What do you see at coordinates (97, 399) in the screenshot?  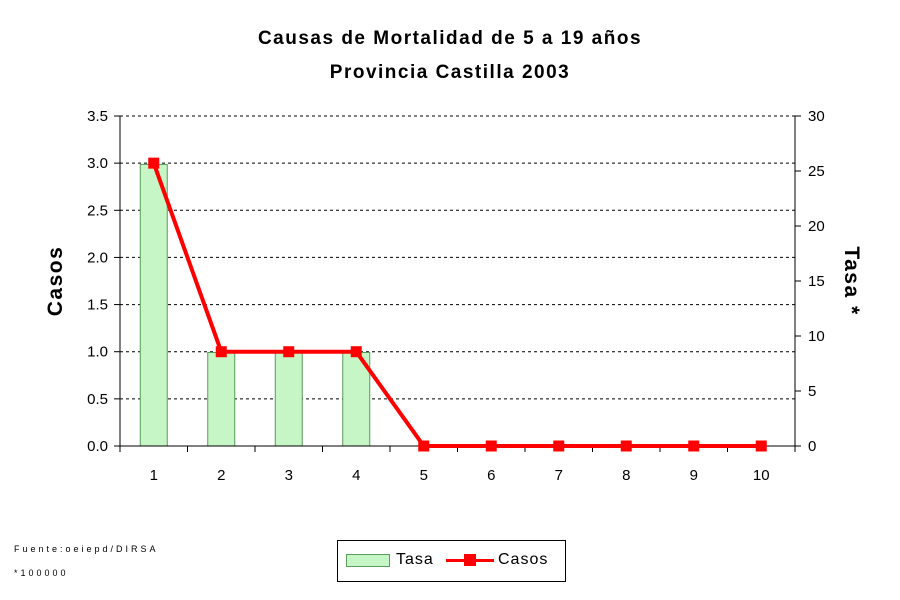 I see `y-tick-label: 0.5` at bounding box center [97, 399].